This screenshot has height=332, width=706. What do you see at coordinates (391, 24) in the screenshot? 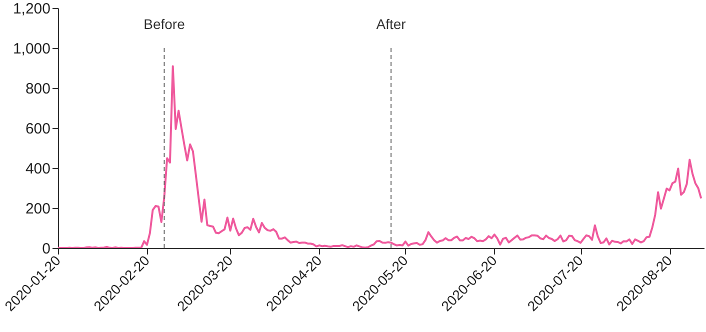
I see `ref-line-label: After` at bounding box center [391, 24].